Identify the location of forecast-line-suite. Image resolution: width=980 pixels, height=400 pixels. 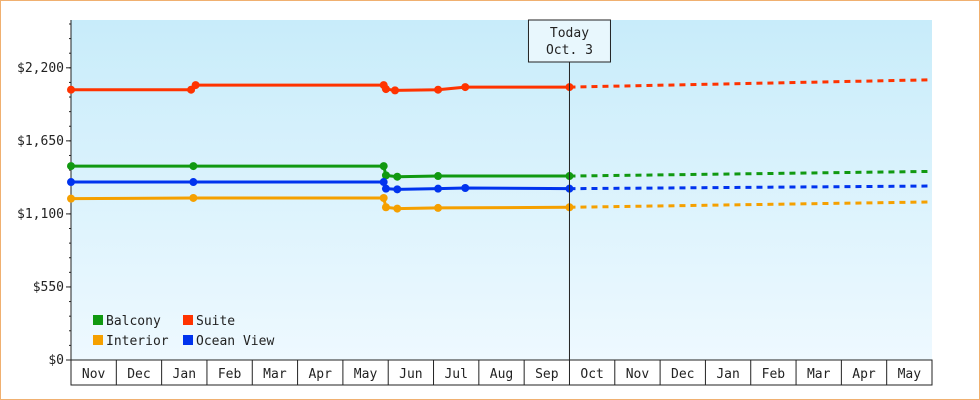
(751, 83).